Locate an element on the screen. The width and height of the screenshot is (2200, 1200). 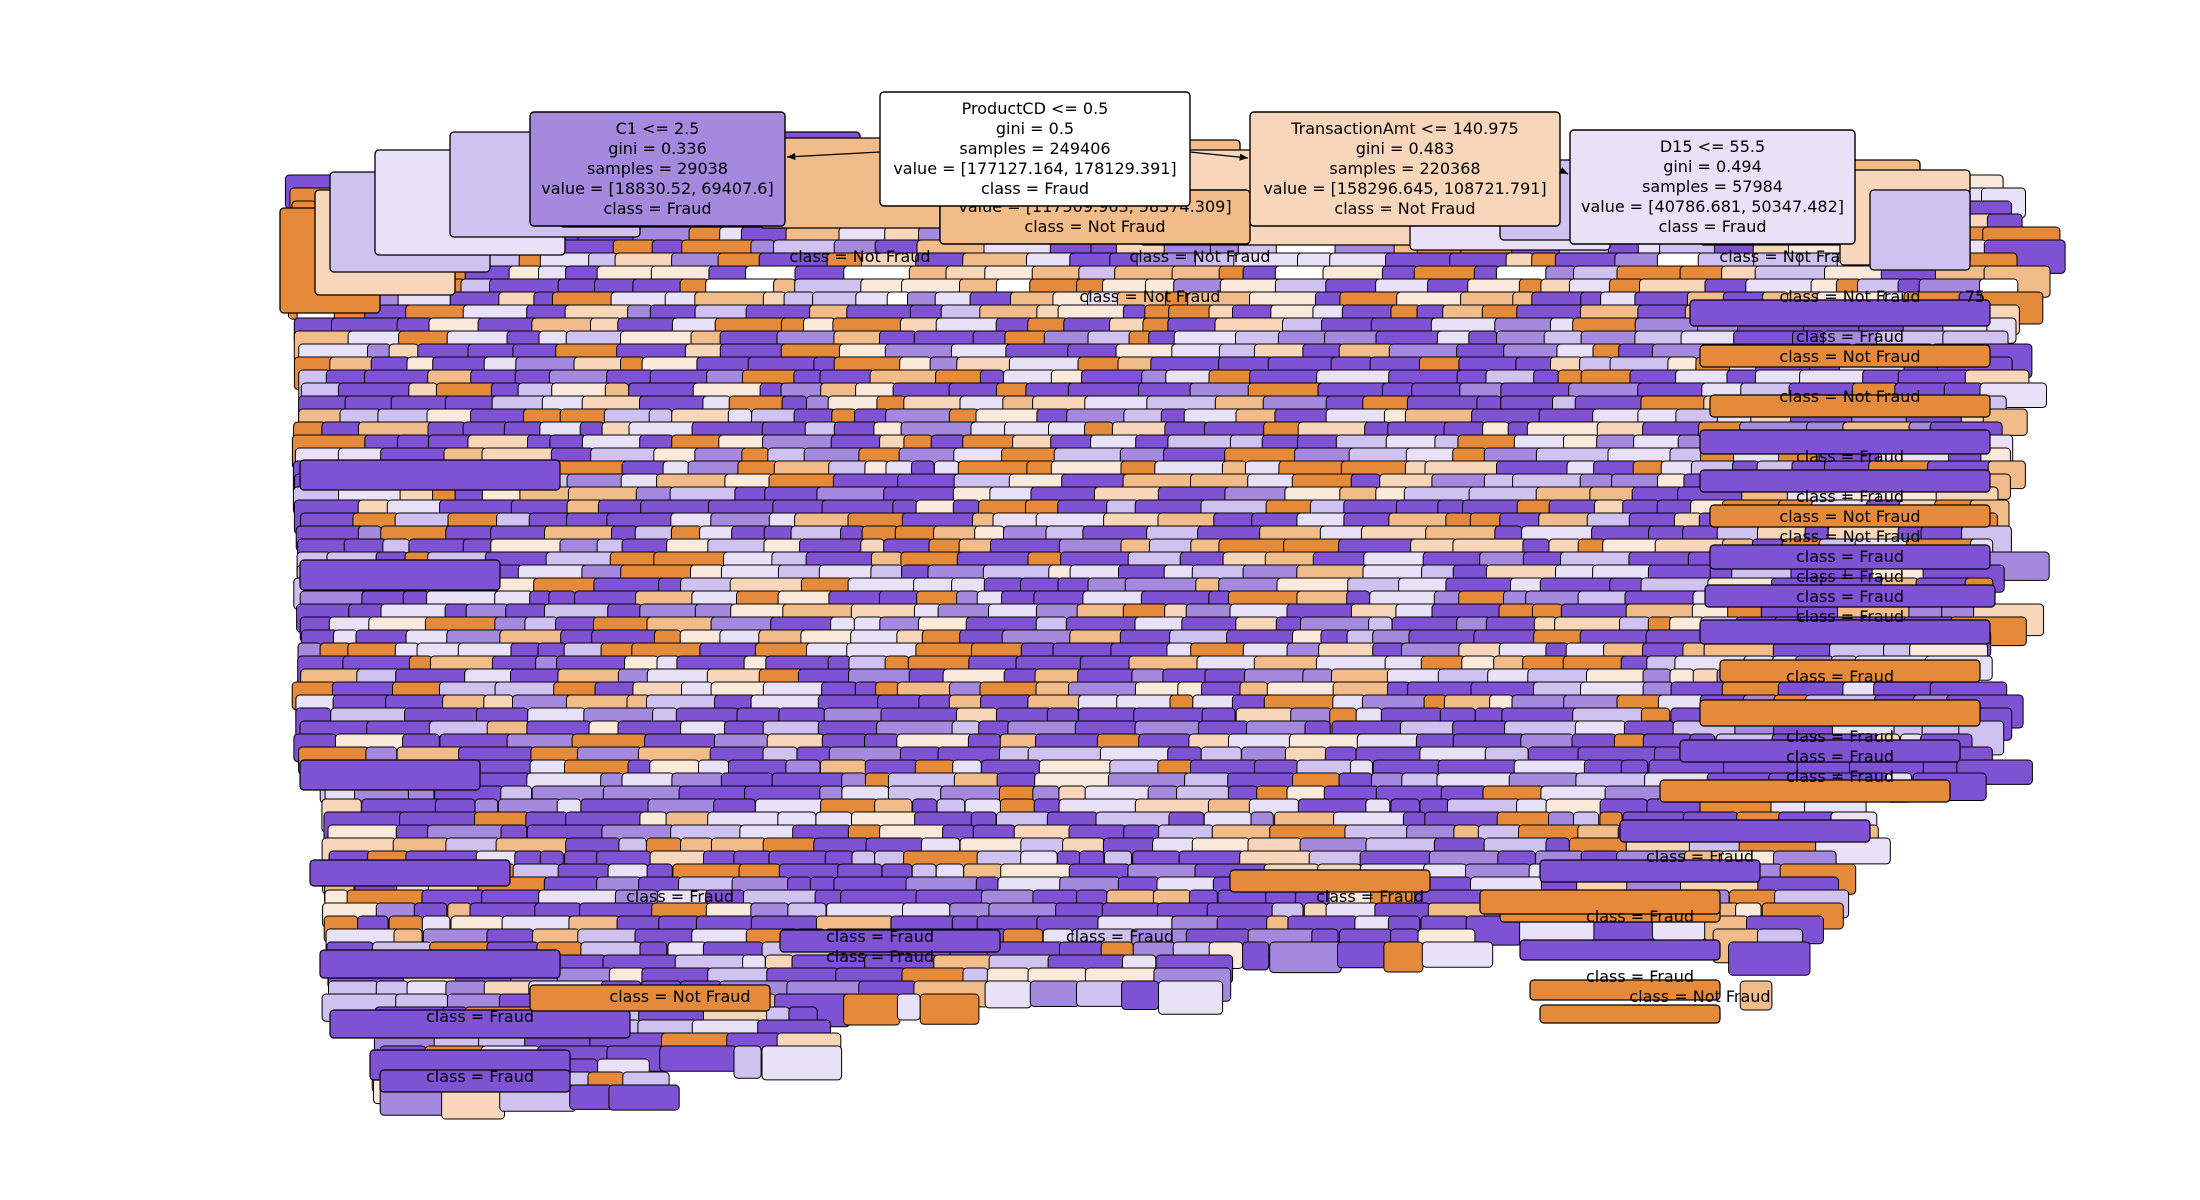
tree-node-c1 is located at coordinates (657, 169).